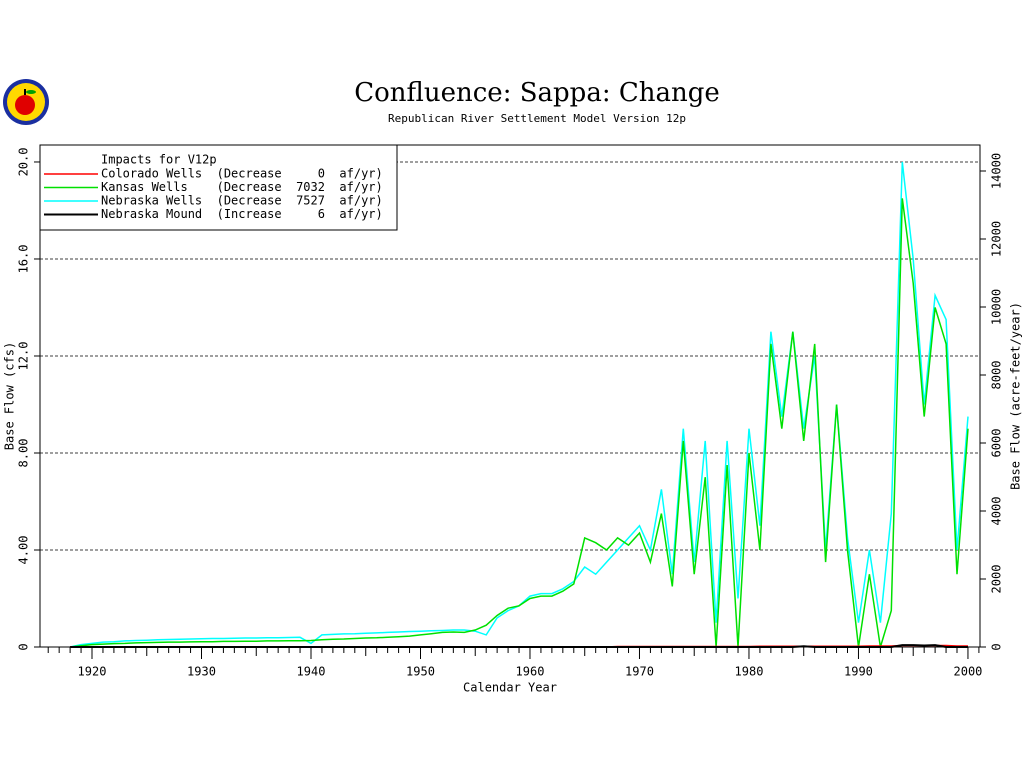 The height and width of the screenshot is (768, 1024). Describe the element at coordinates (24, 259) in the screenshot. I see `y-tick-label: 16.0` at that location.